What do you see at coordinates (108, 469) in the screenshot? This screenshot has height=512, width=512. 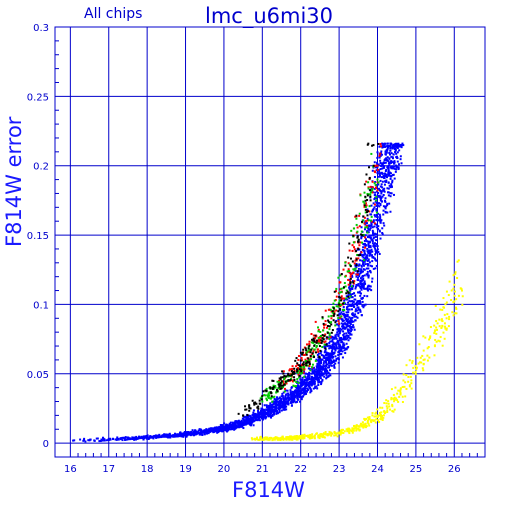 I see `x-tick-label: 17` at bounding box center [108, 469].